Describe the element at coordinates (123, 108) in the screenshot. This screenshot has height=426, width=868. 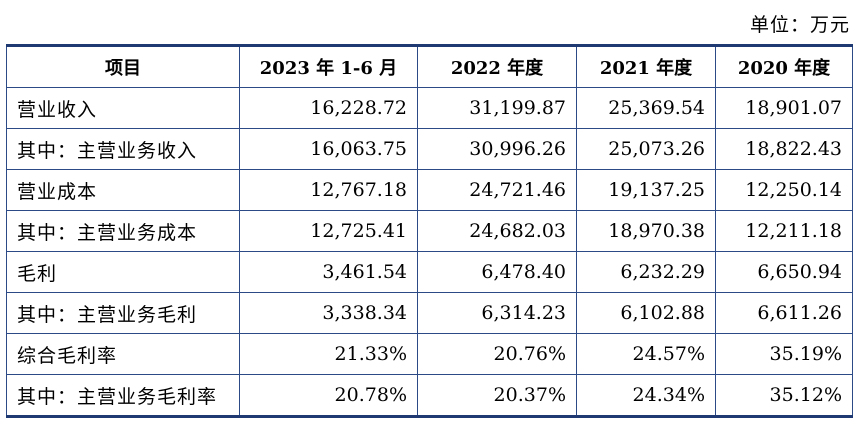
I see `row-label: 营业收入` at that location.